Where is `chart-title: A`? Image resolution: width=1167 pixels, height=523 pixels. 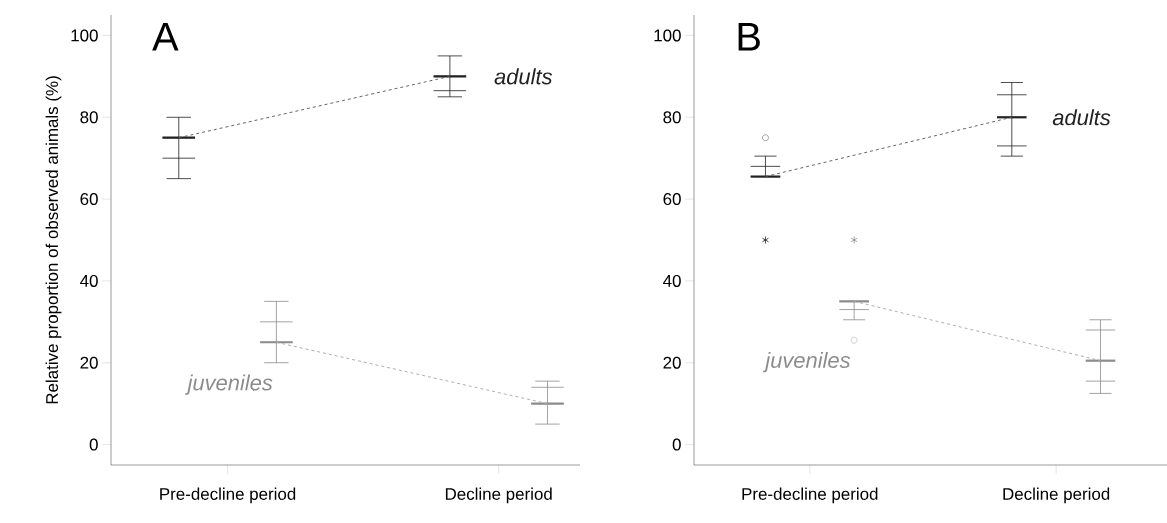 chart-title: A is located at coordinates (165, 37).